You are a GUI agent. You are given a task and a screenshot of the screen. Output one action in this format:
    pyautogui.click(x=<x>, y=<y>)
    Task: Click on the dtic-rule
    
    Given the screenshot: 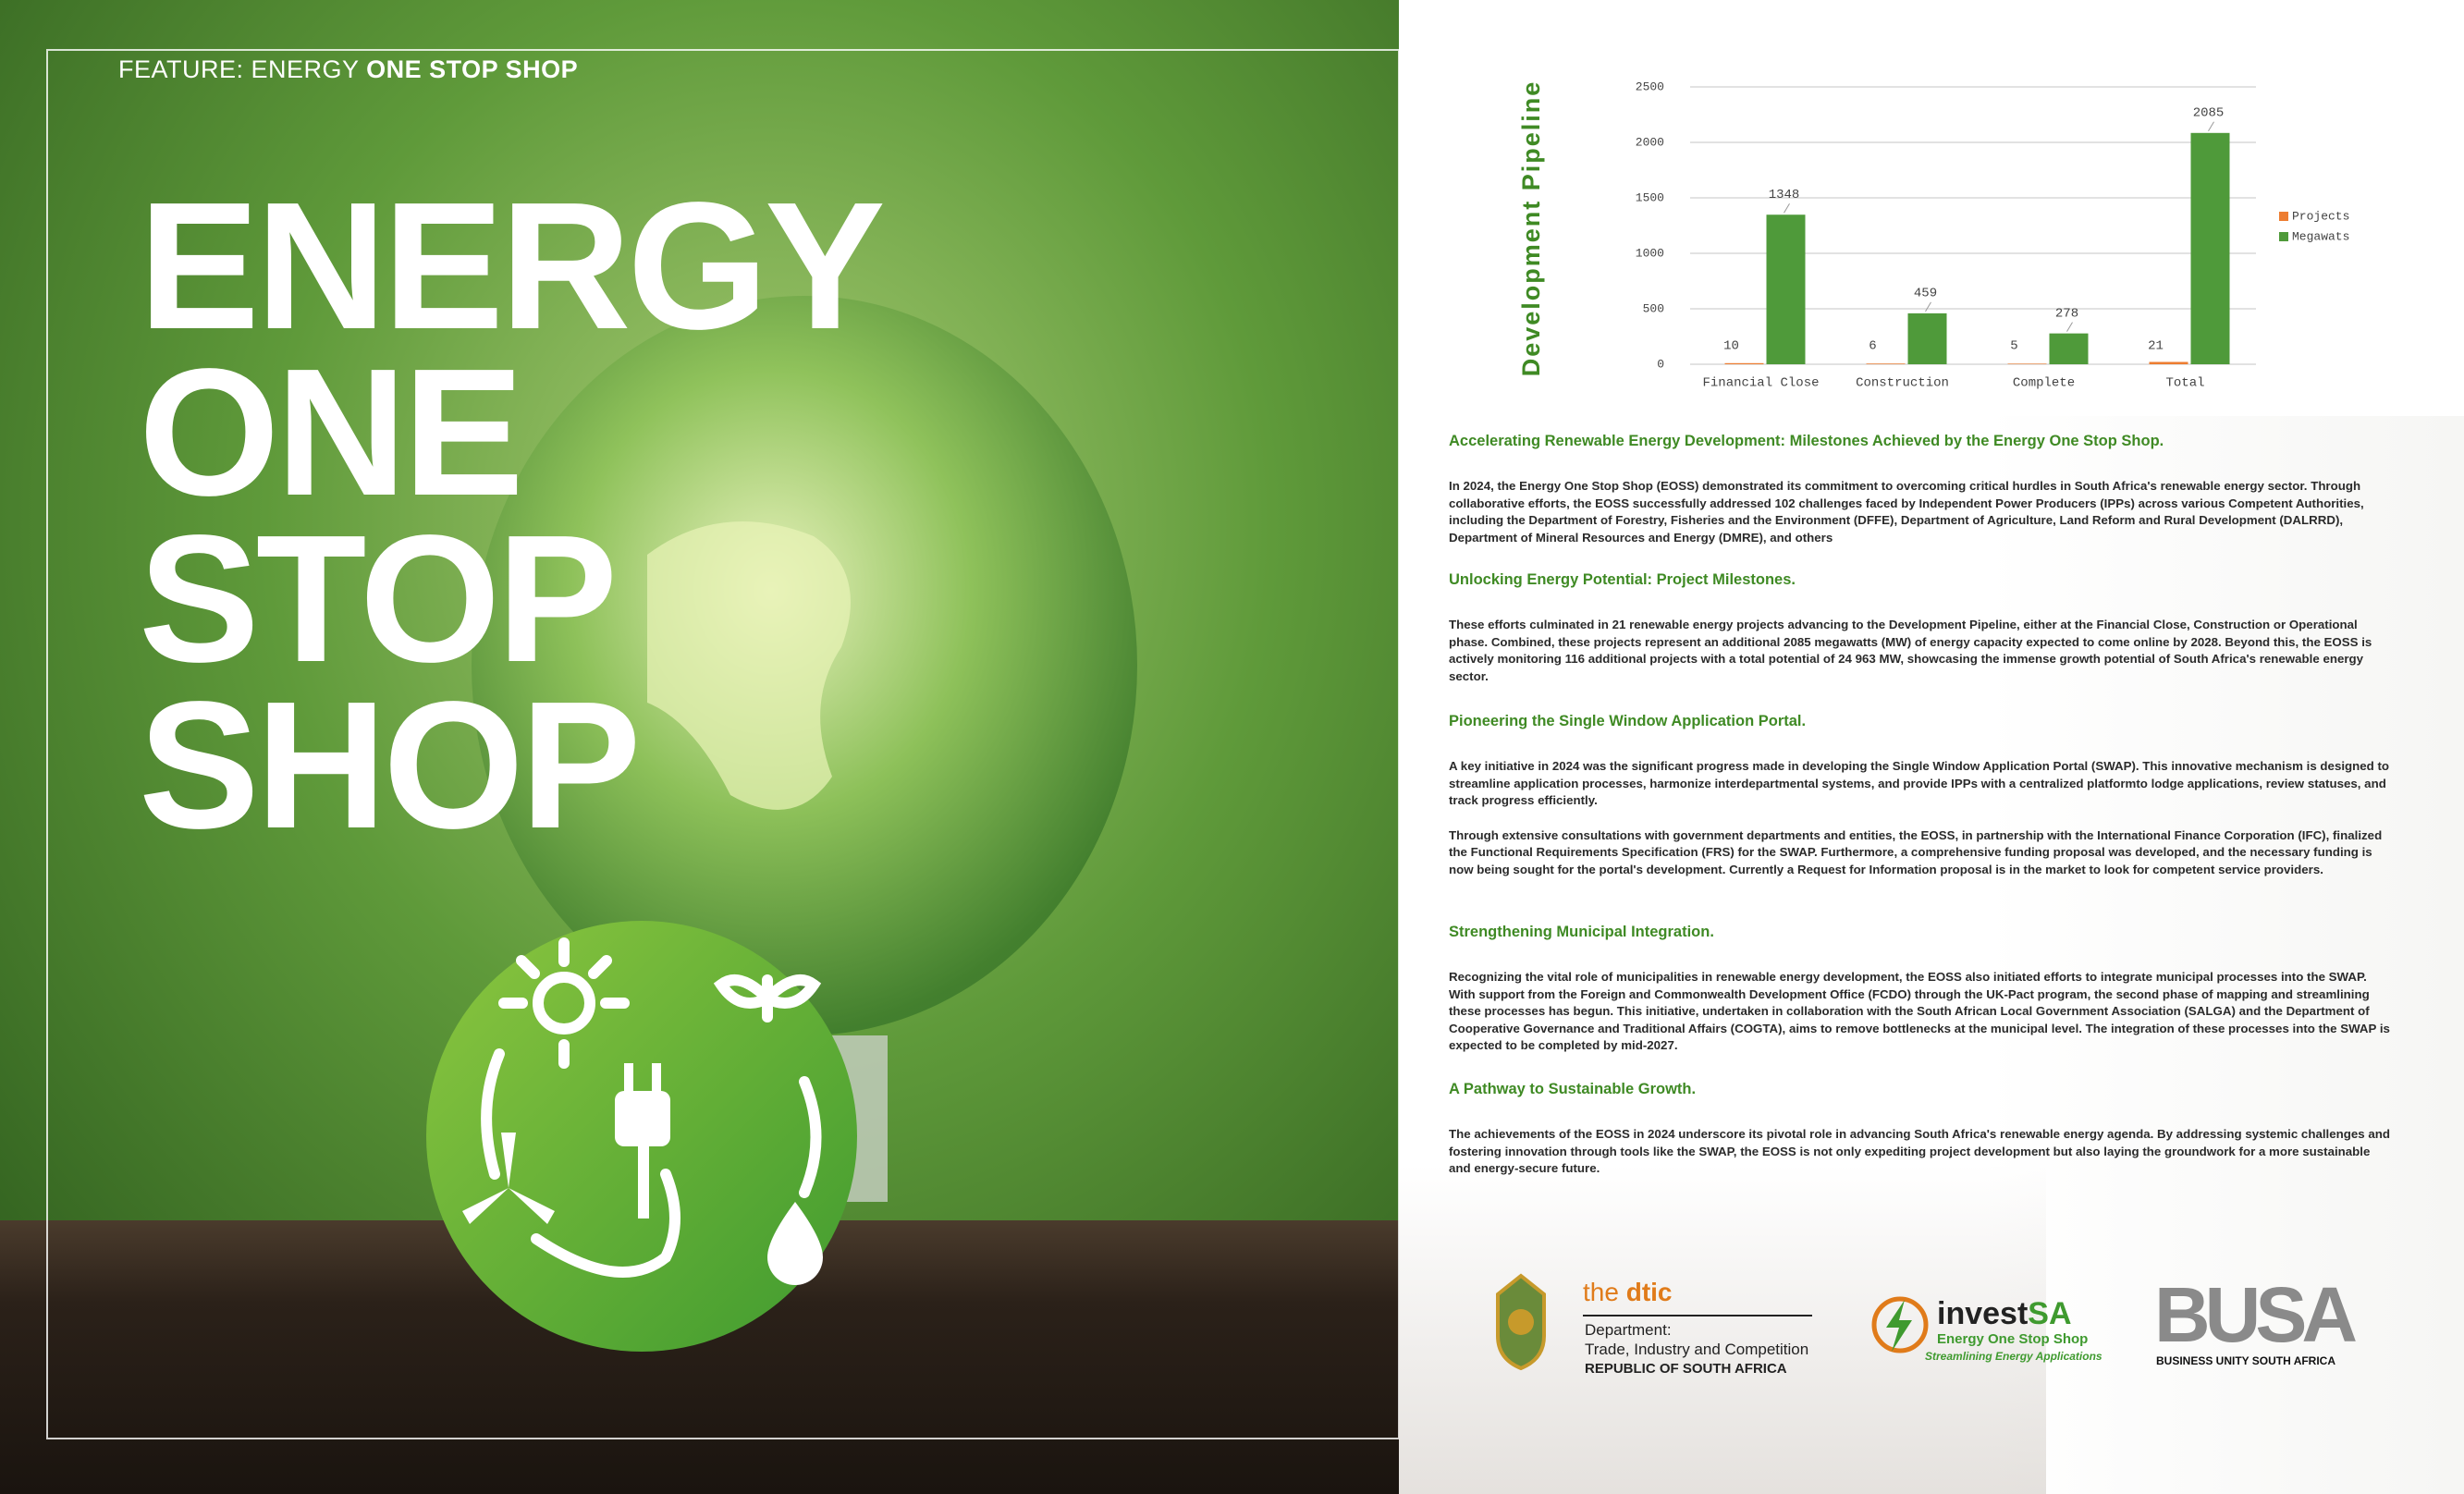 What is the action you would take?
    pyautogui.click(x=1697, y=1315)
    